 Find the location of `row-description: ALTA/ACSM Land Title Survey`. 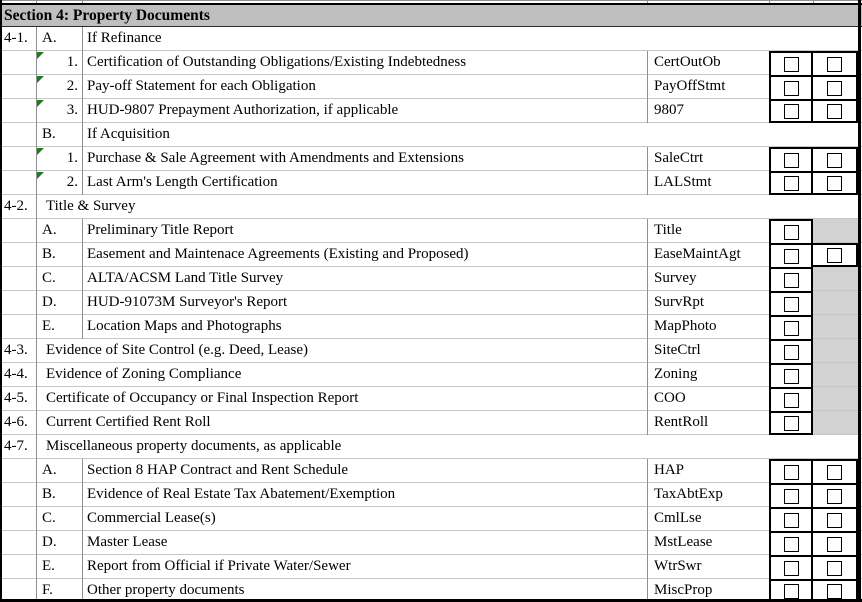

row-description: ALTA/ACSM Land Title Survey is located at coordinates (185, 278).